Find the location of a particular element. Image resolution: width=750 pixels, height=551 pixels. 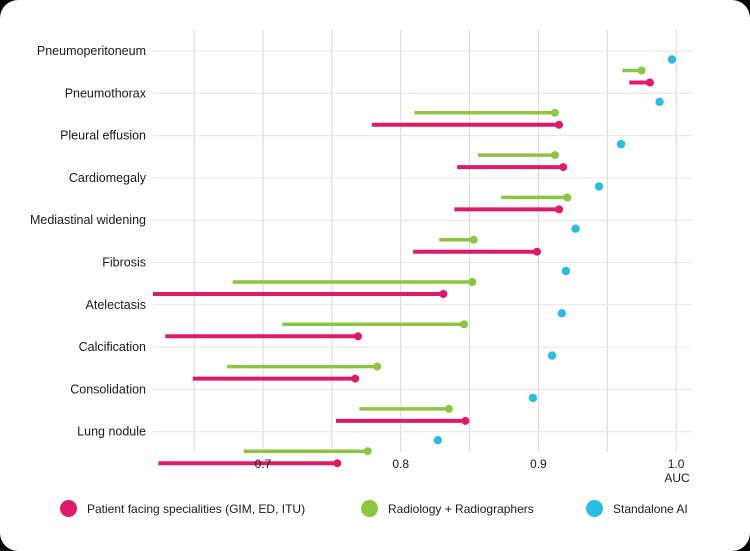

x-tick-label: 0.7 is located at coordinates (263, 464).